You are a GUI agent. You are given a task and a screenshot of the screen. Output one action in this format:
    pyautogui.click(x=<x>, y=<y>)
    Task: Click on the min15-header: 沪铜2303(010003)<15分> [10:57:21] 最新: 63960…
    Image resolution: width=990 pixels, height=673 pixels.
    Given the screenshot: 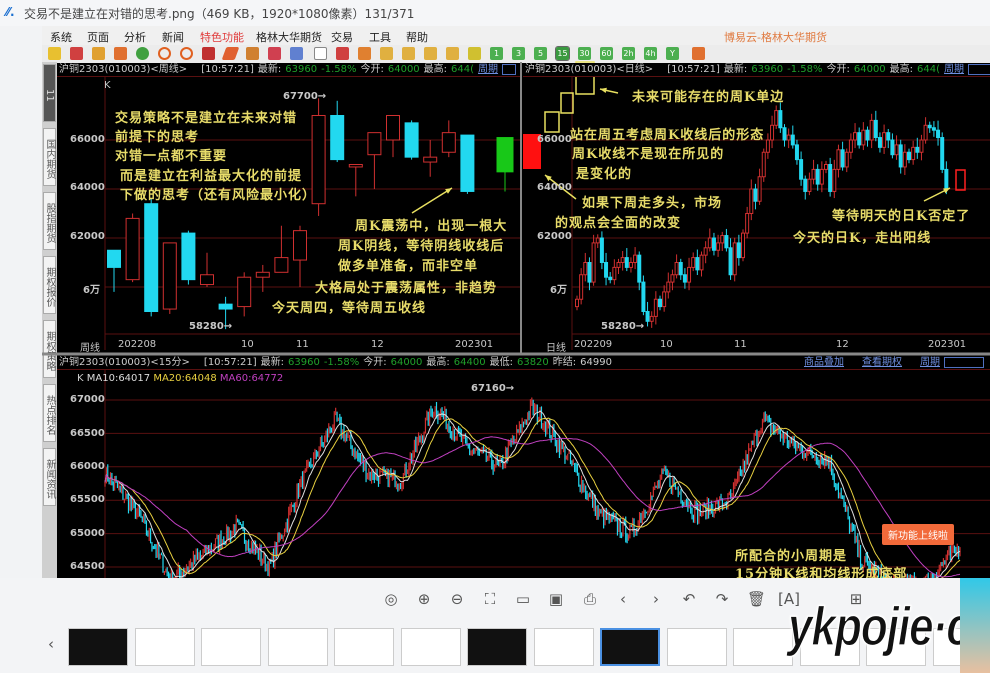 What is the action you would take?
    pyautogui.click(x=523, y=363)
    